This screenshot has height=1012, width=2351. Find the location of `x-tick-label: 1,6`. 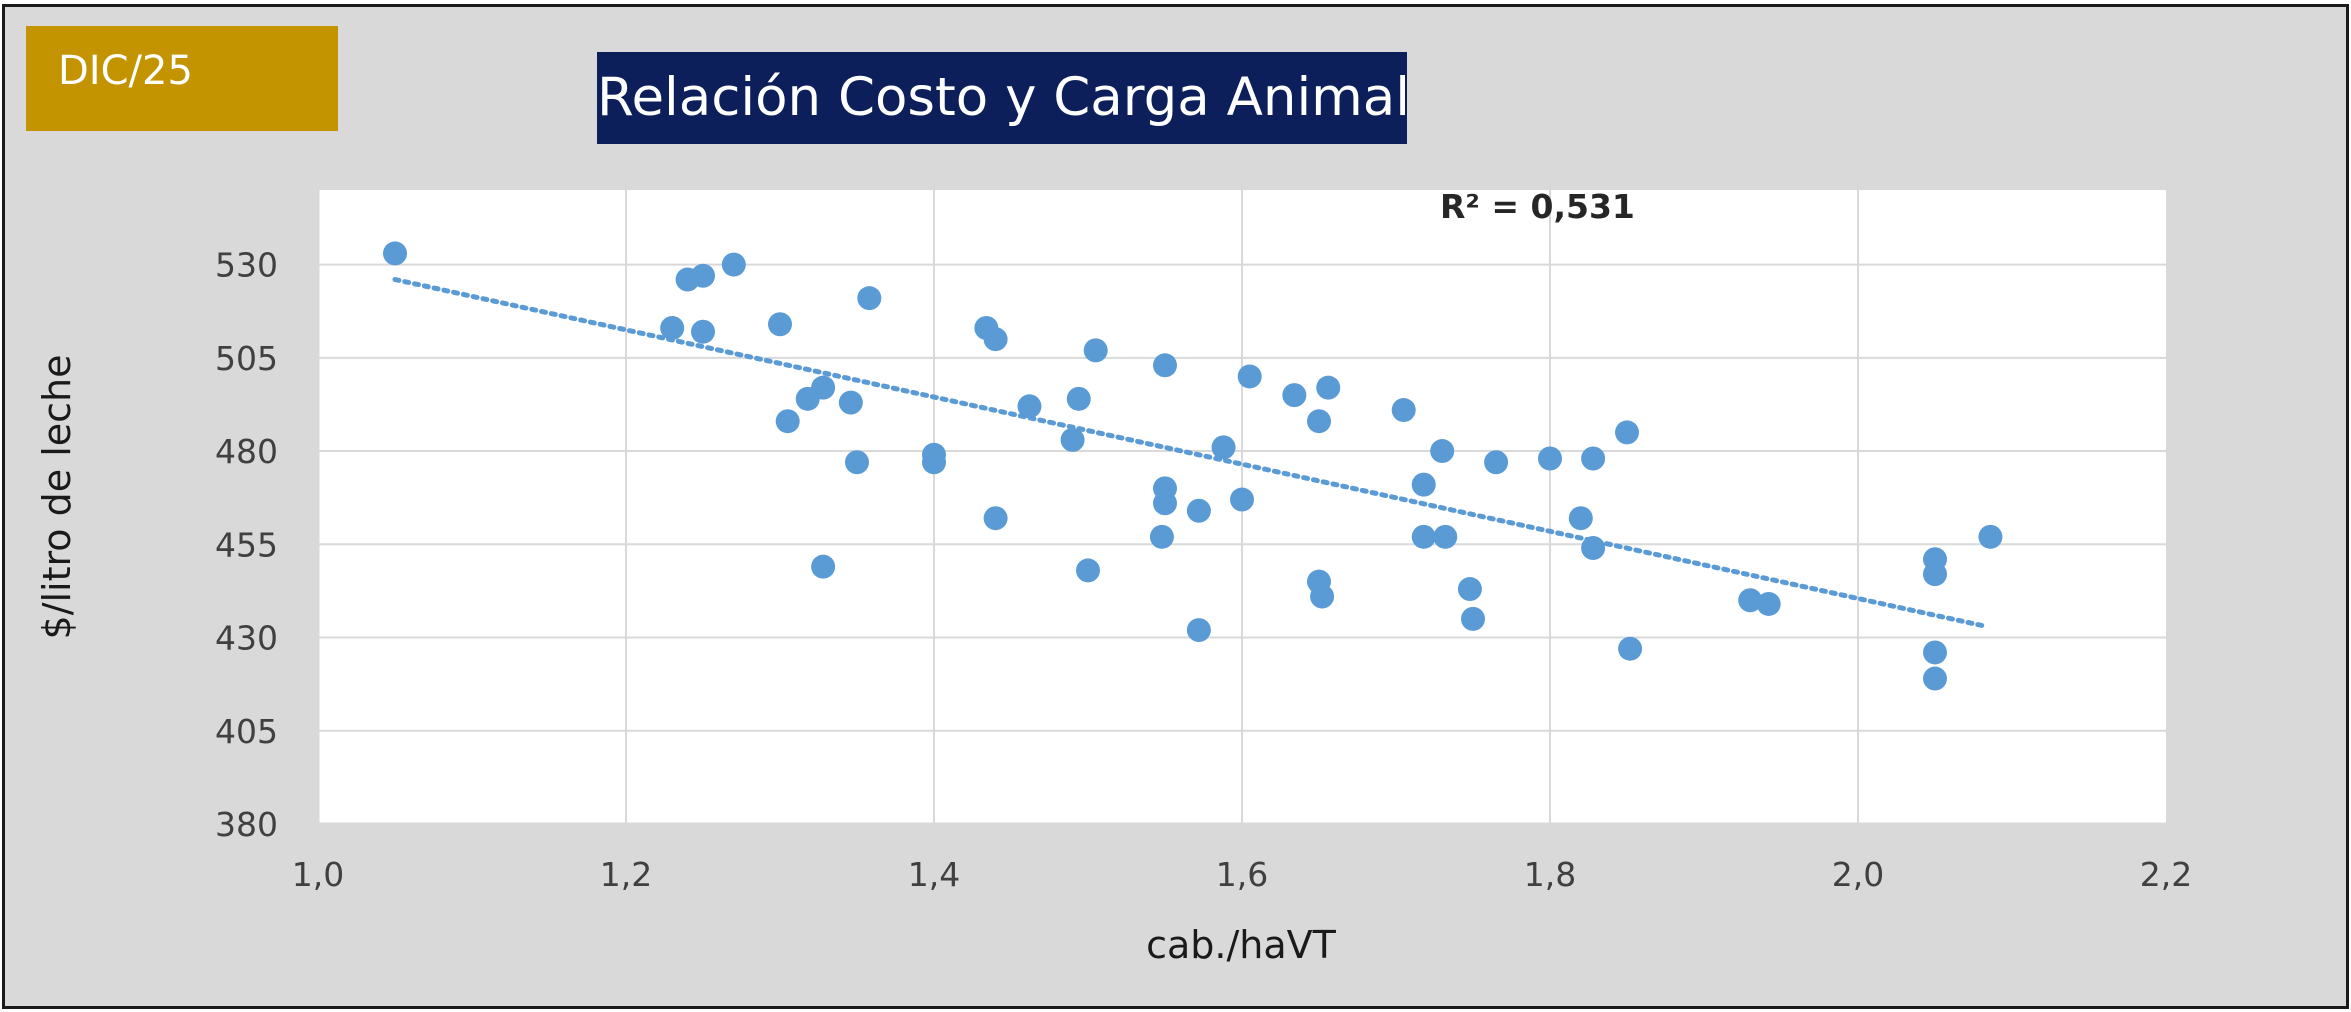

x-tick-label: 1,6 is located at coordinates (1242, 874).